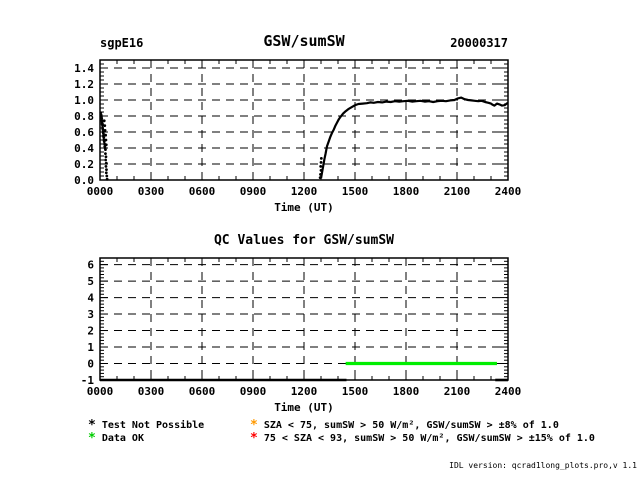 This screenshot has width=640, height=480. What do you see at coordinates (122, 438) in the screenshot?
I see `legend-label: Data OK` at bounding box center [122, 438].